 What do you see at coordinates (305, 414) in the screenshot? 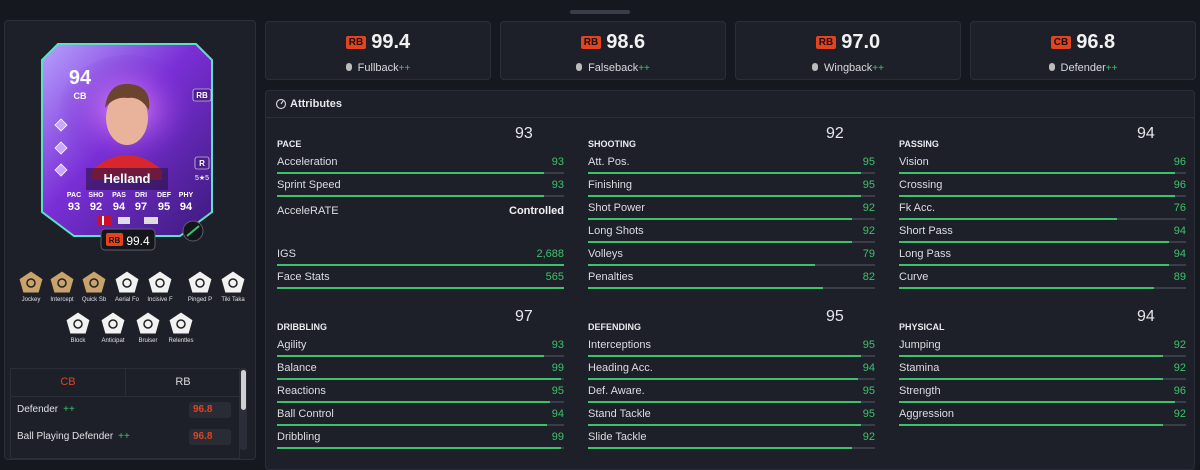
I see `attribute-label: Ball Control` at bounding box center [305, 414].